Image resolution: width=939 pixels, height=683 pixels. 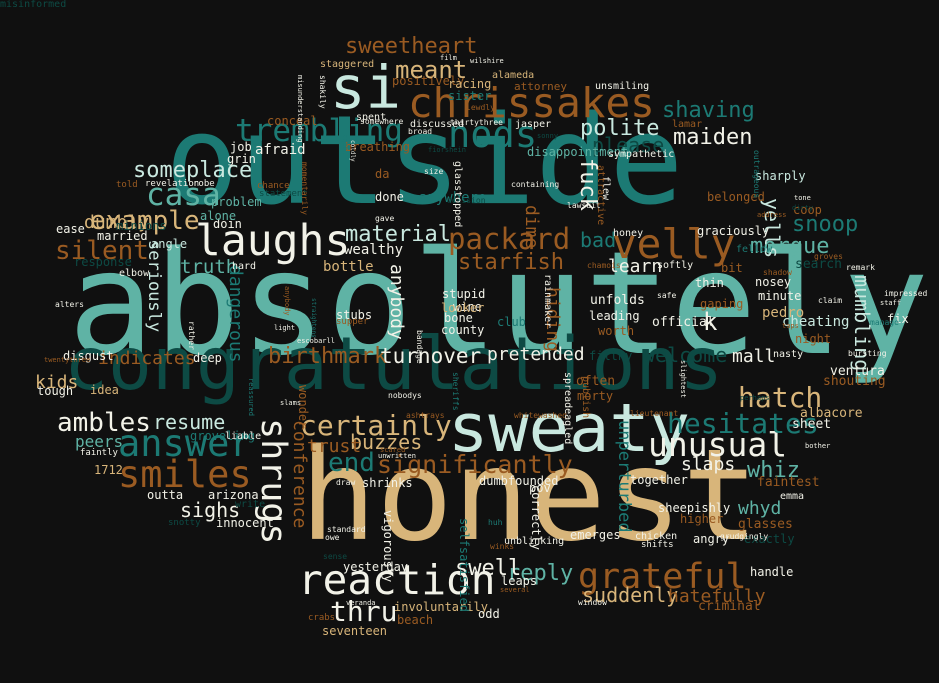 I want to click on word: wonder, so click(x=303, y=407).